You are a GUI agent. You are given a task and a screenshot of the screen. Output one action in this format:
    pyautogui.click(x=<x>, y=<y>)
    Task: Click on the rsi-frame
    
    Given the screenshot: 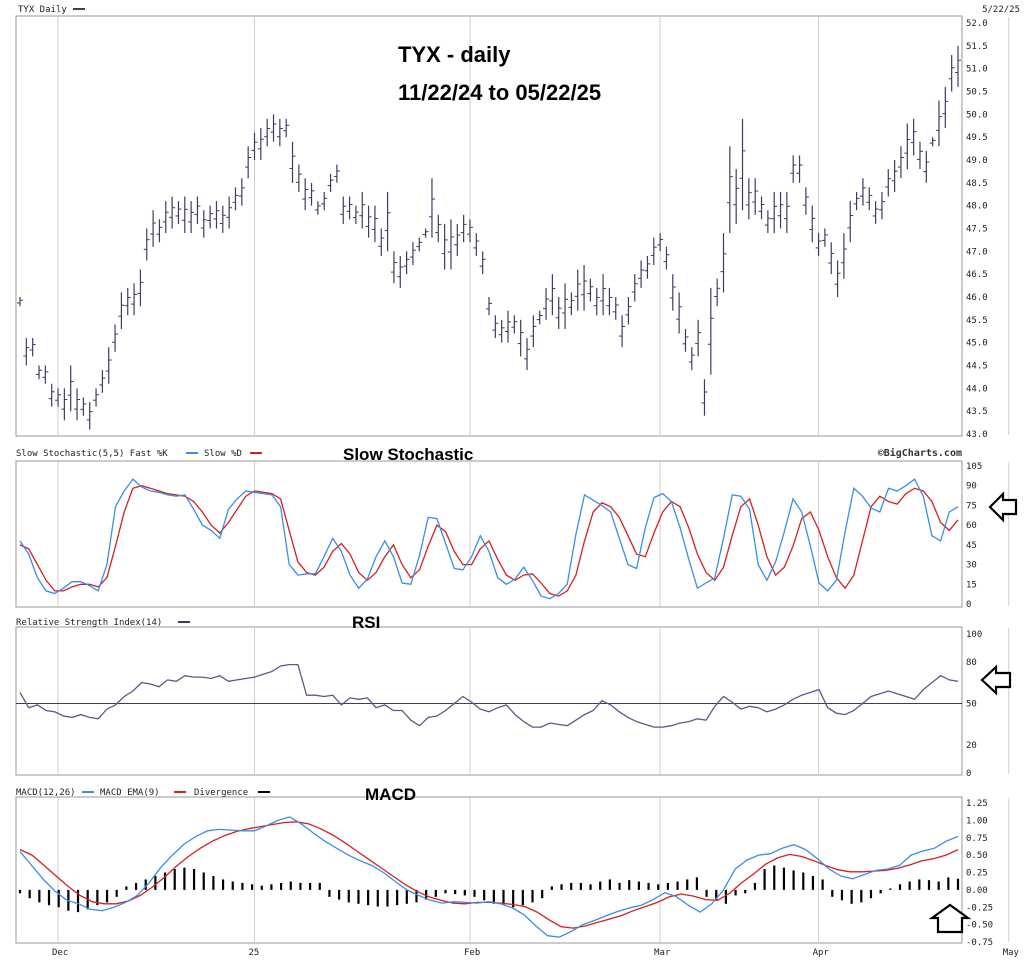 What is the action you would take?
    pyautogui.click(x=489, y=701)
    